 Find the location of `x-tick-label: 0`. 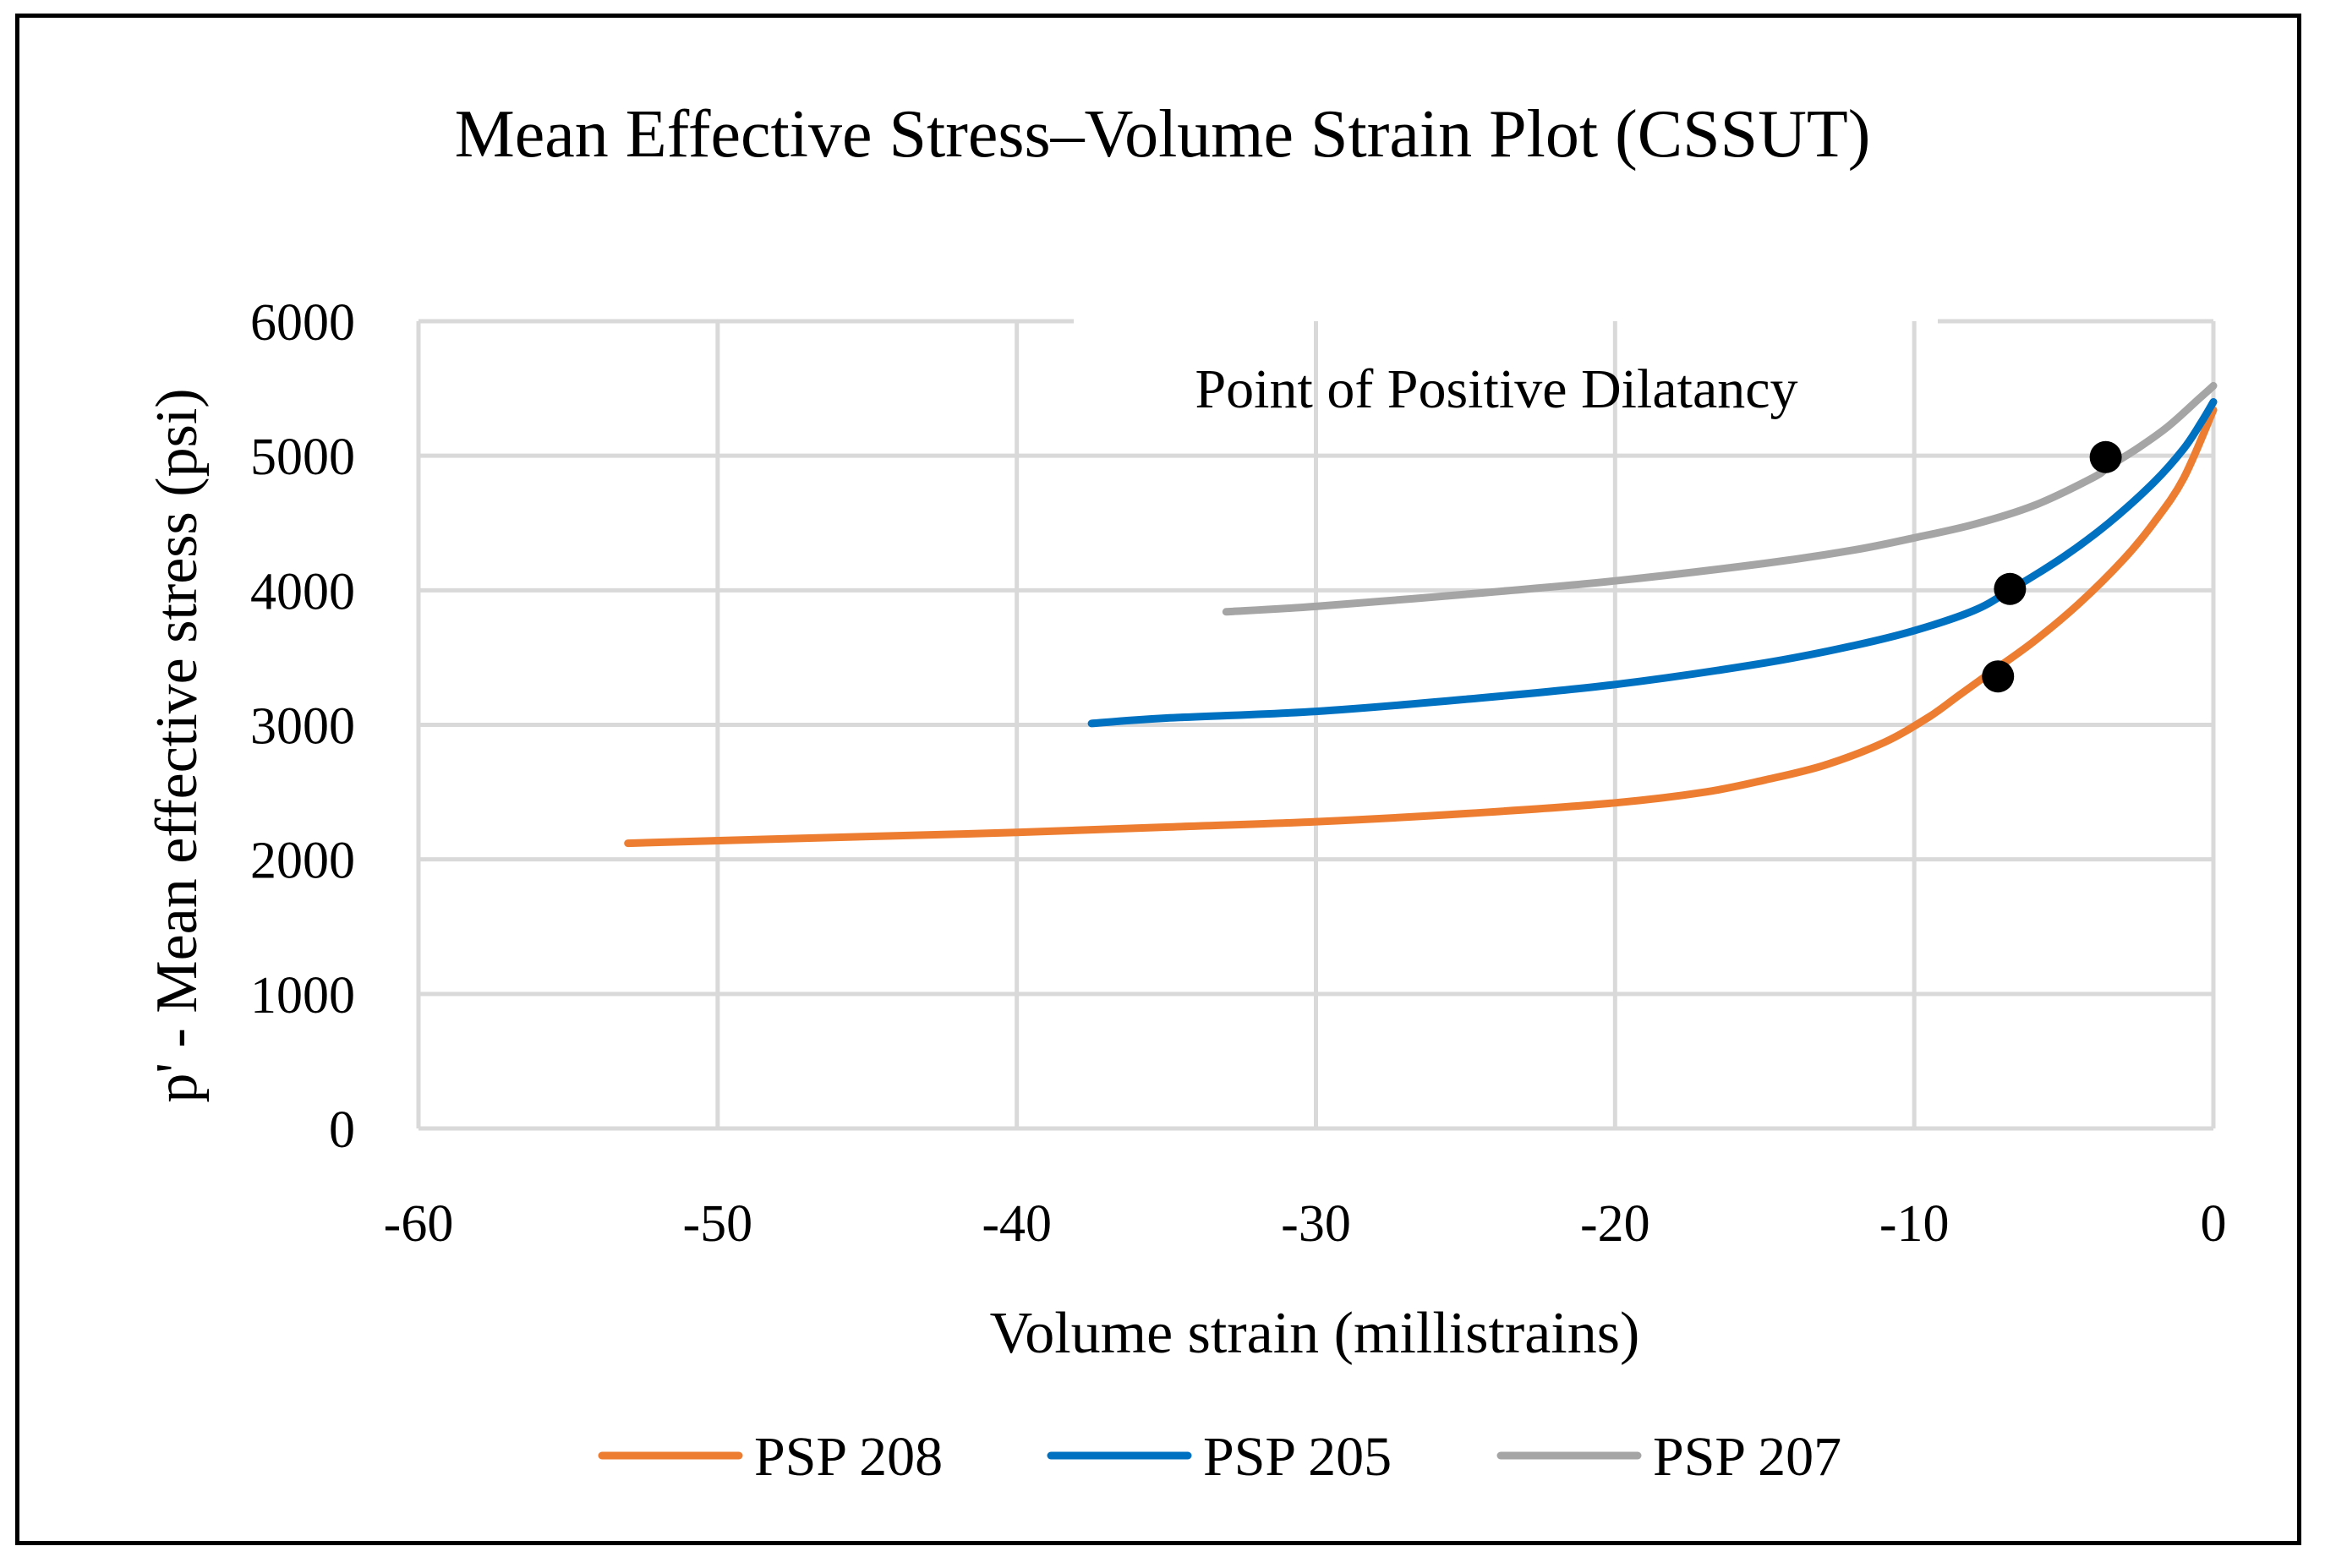

x-tick-label: 0 is located at coordinates (2214, 1224).